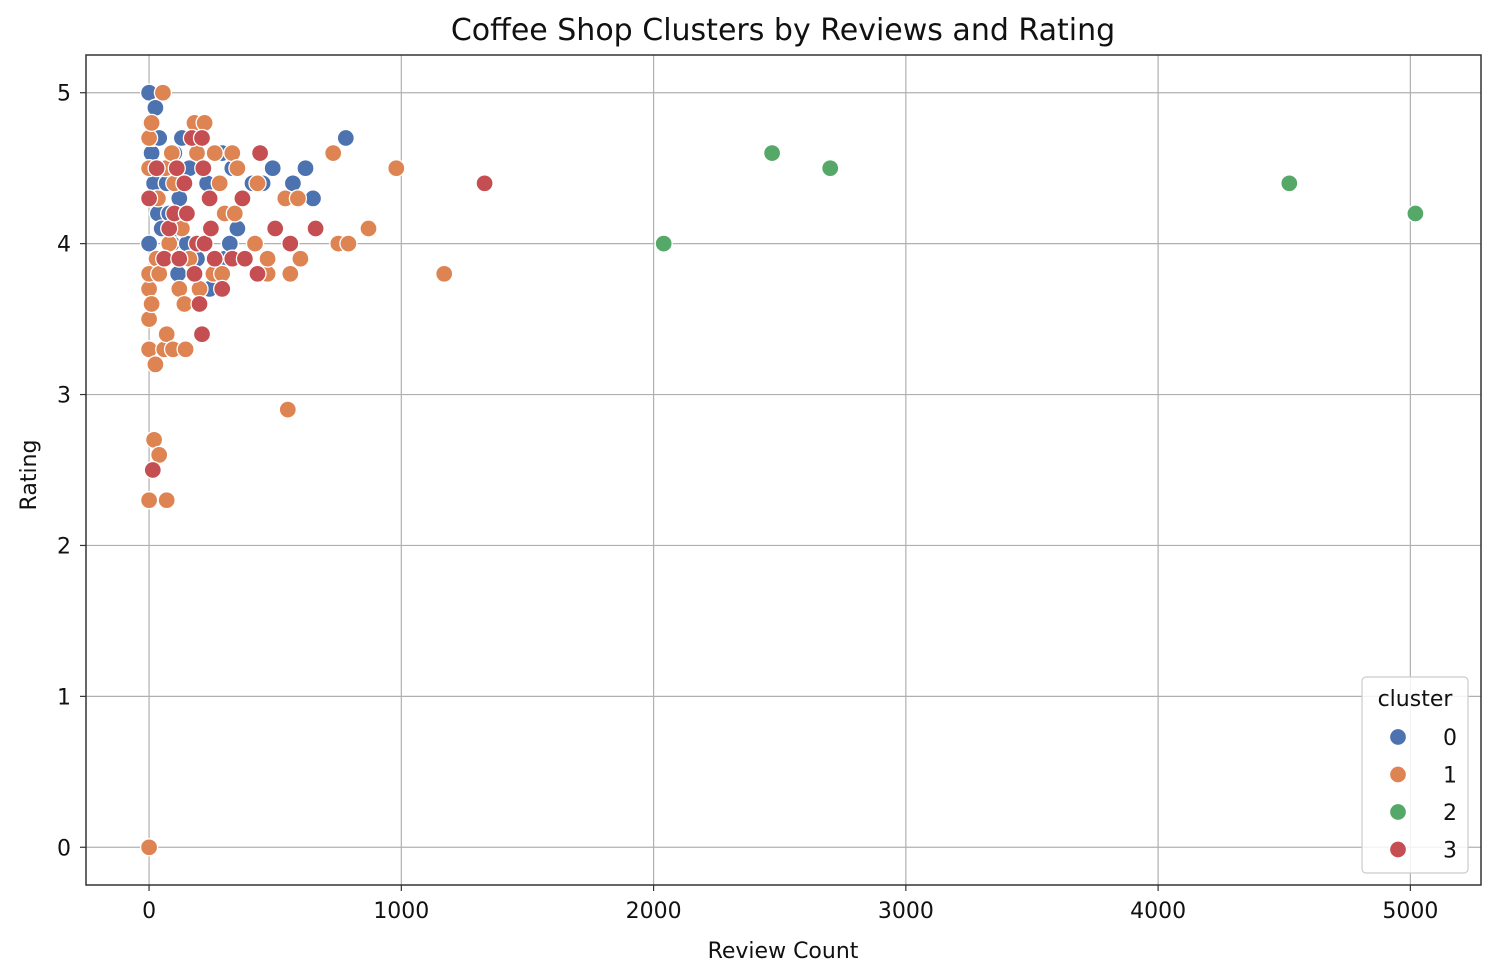 Image resolution: width=1494 pixels, height=976 pixels. Describe the element at coordinates (1410, 911) in the screenshot. I see `x-tick-label: 5000` at that location.